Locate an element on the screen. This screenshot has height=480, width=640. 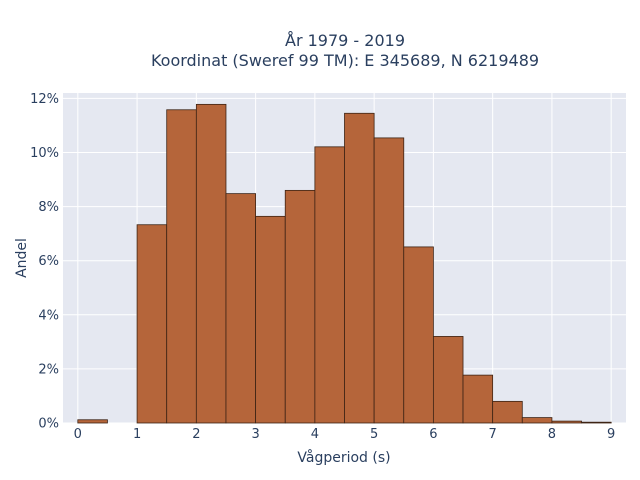
x-tick-label: 9 is located at coordinates (611, 434).